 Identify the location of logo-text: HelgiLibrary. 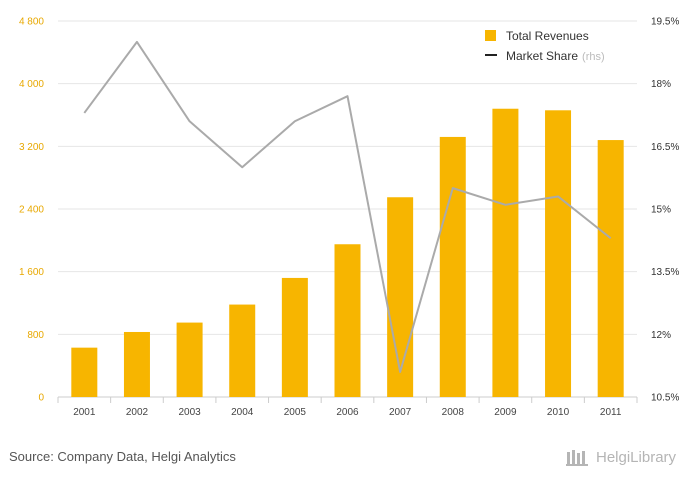
(636, 457).